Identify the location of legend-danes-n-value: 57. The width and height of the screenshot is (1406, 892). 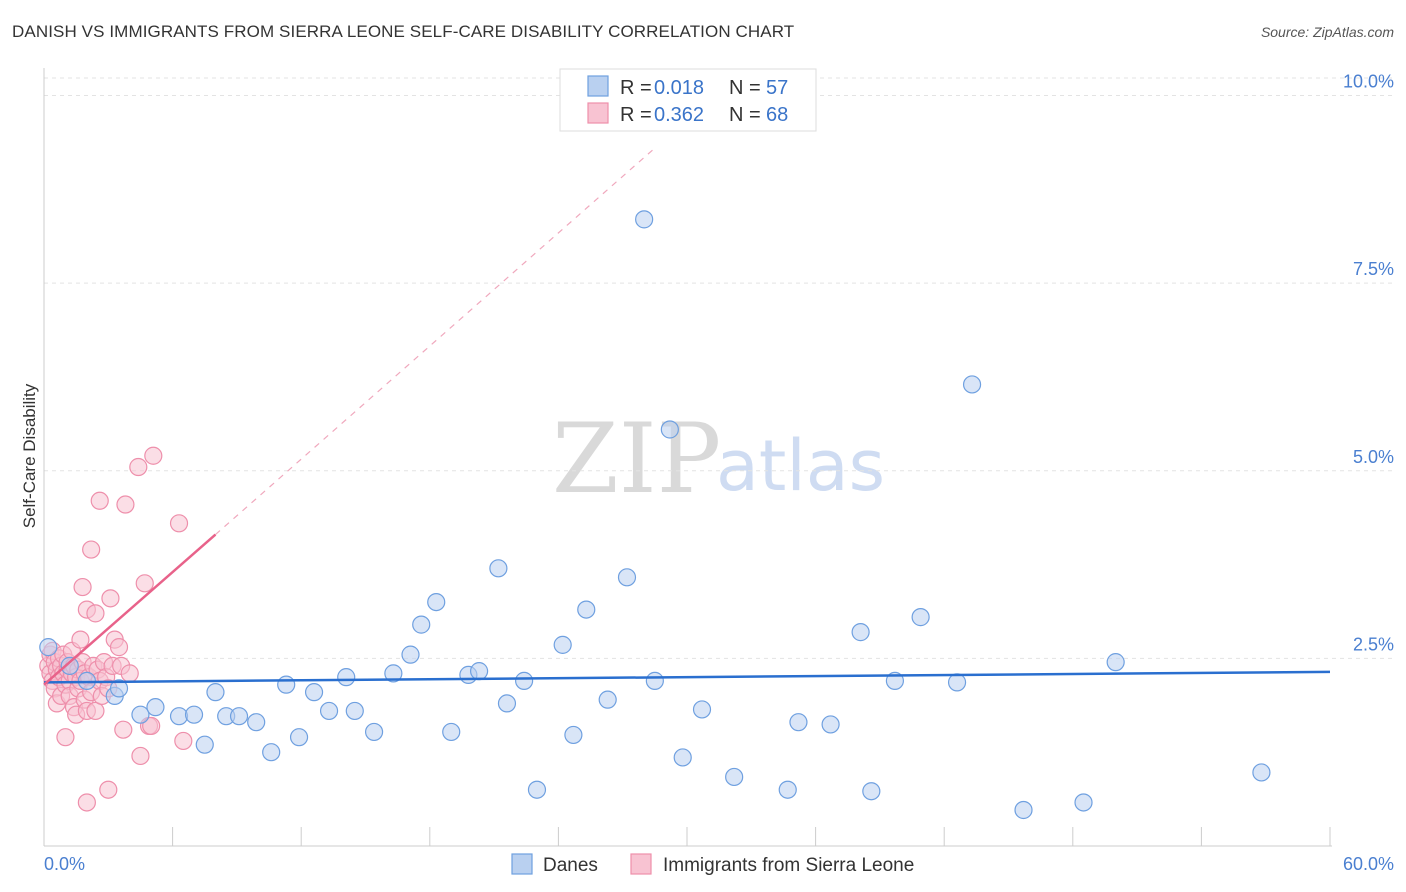
(777, 88).